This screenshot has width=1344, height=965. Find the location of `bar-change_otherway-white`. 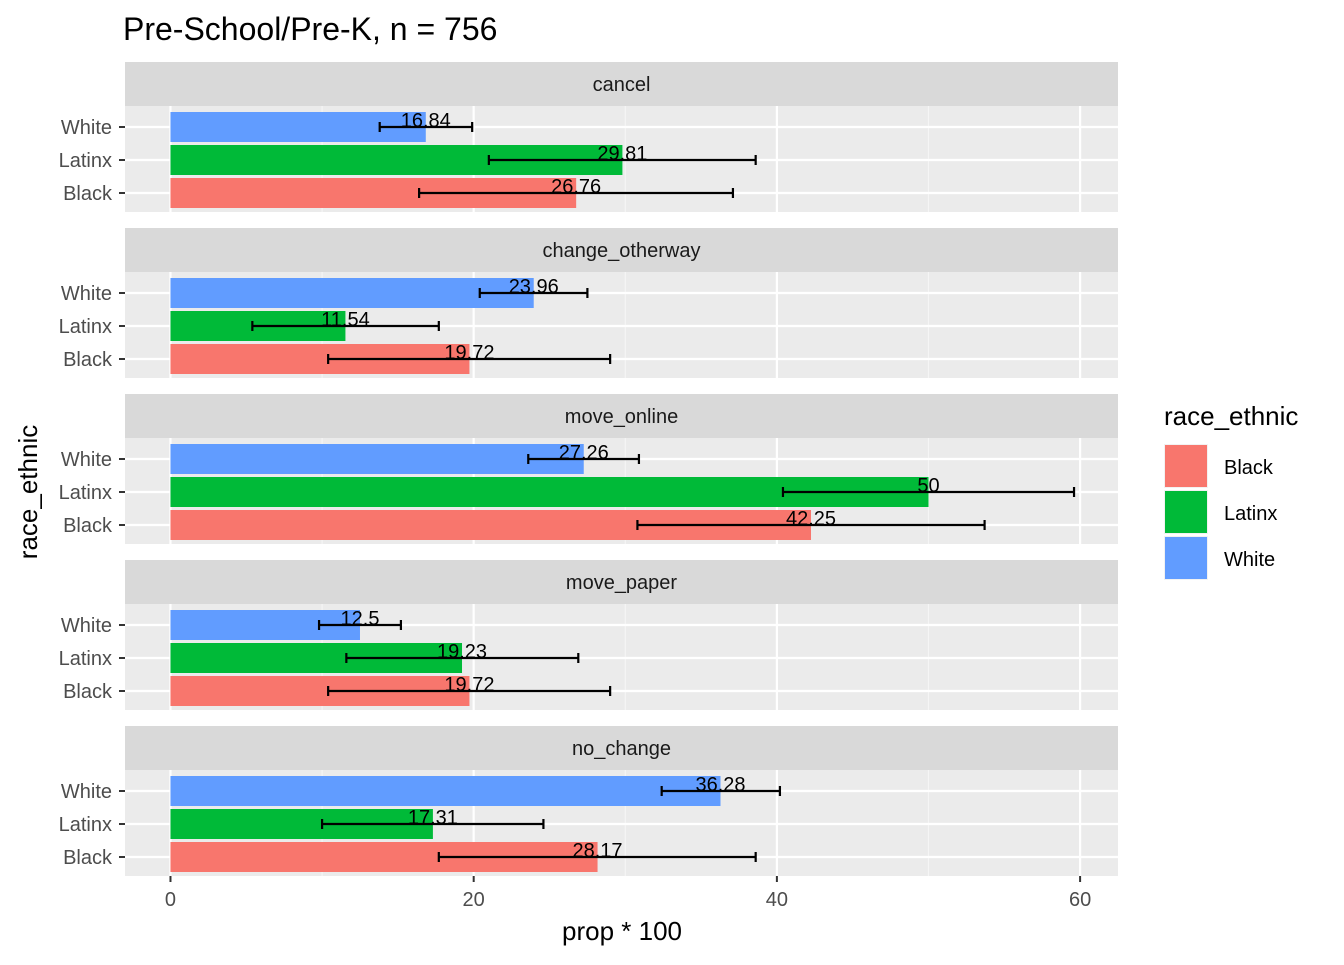

bar-change_otherway-white is located at coordinates (352, 293).